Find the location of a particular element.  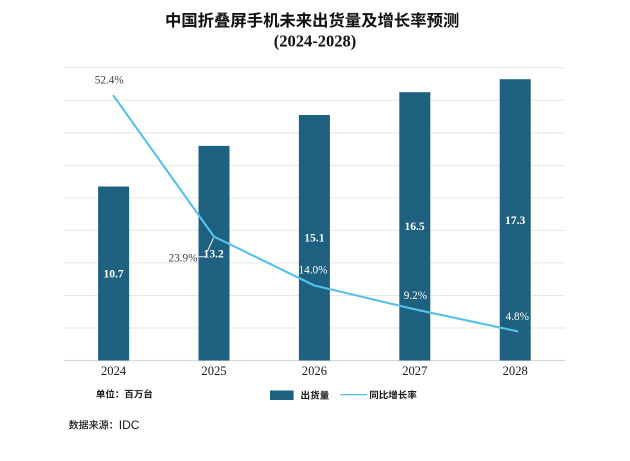

svg-text: 2024 is located at coordinates (114, 371).